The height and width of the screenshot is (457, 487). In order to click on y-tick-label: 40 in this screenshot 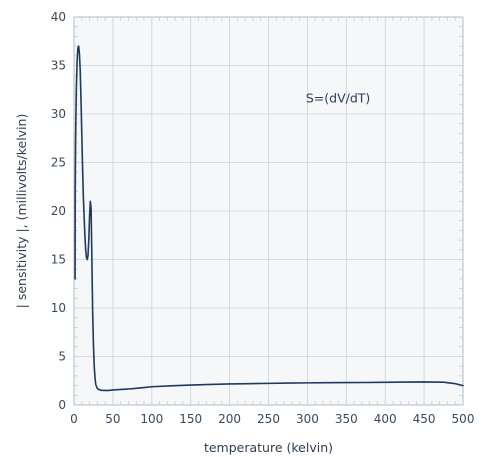, I will do `click(58, 17)`.